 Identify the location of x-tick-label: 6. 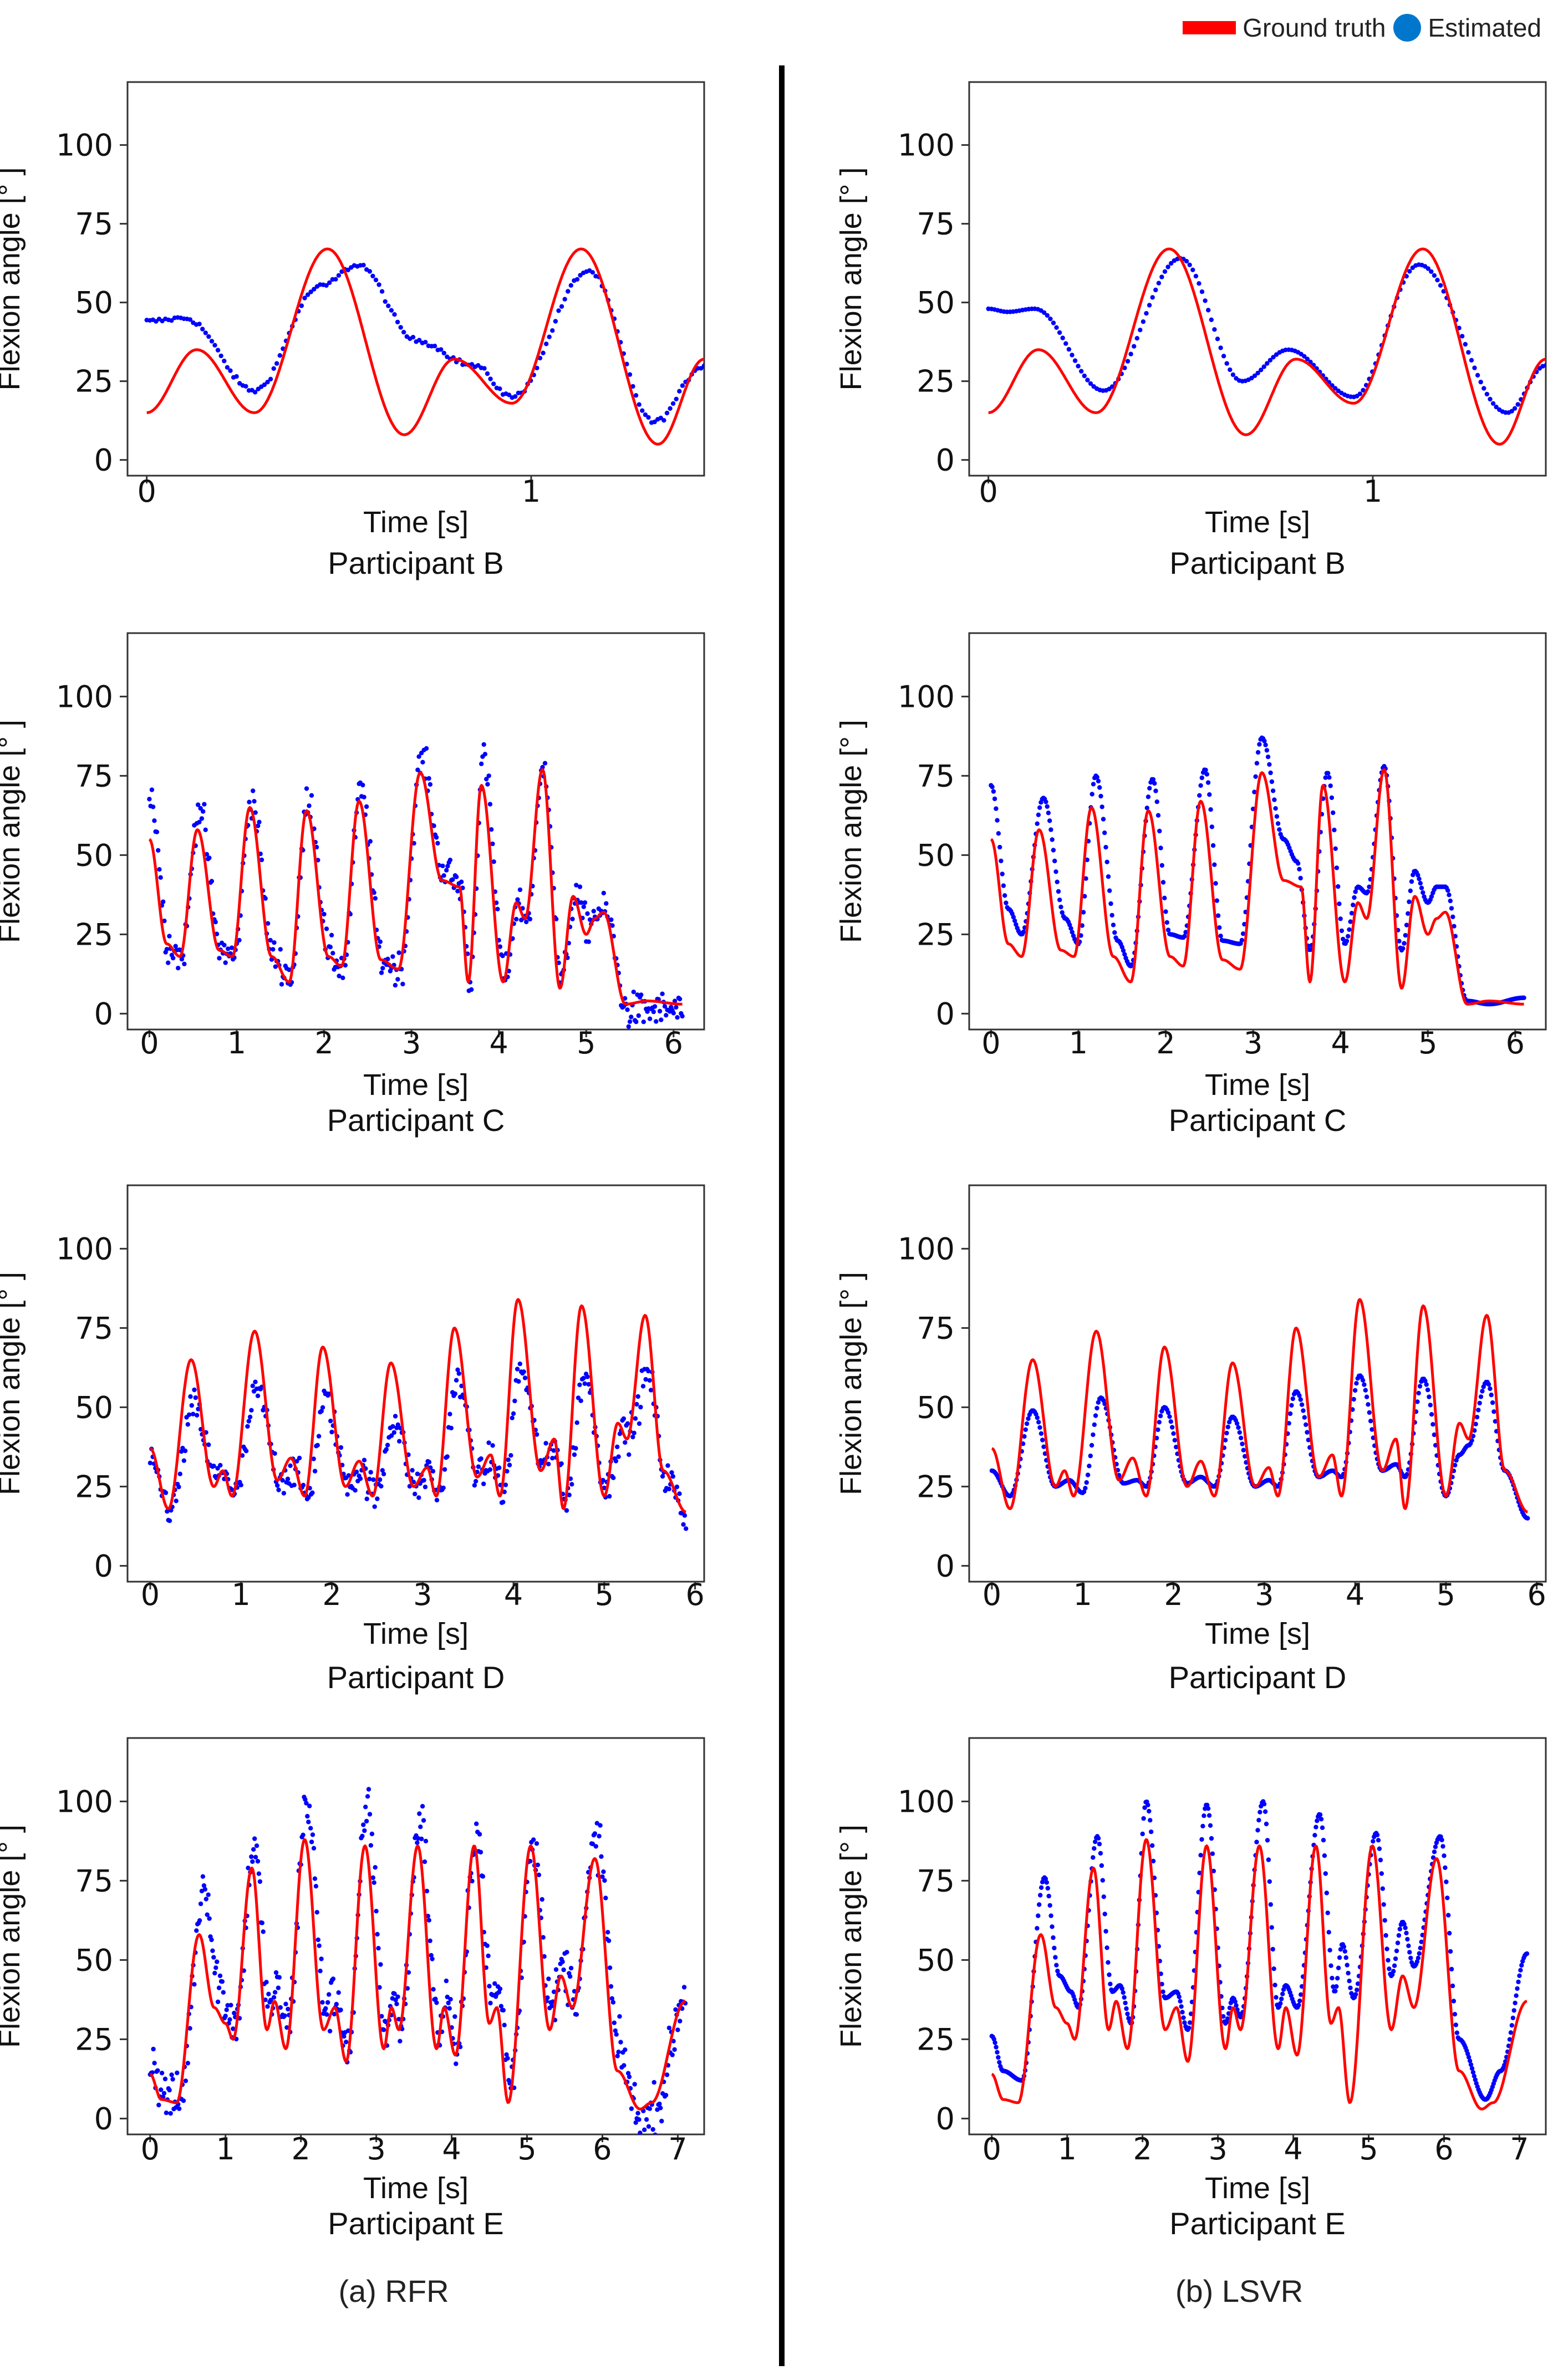
(602, 2149).